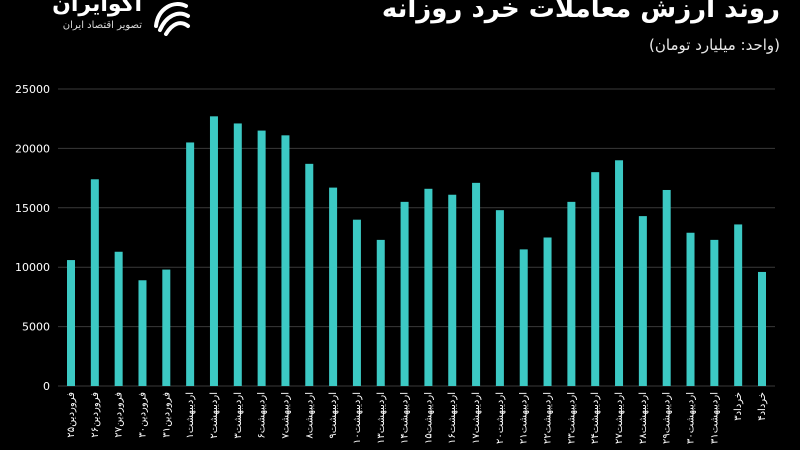  Describe the element at coordinates (238, 415) in the screenshot. I see `x-category-label: اردیبهشت۳` at that location.